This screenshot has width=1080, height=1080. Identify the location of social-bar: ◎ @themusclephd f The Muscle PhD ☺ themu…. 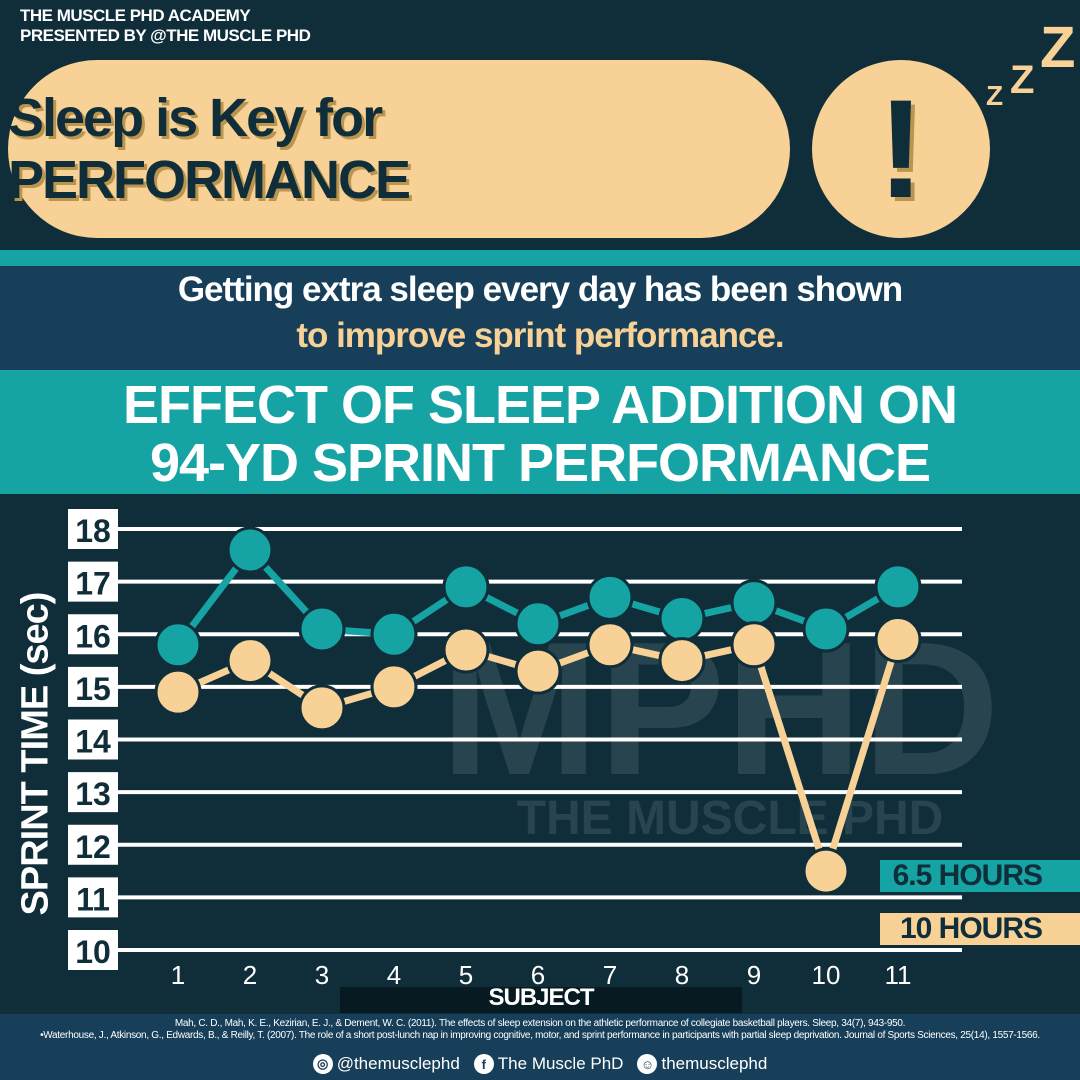
(540, 1064).